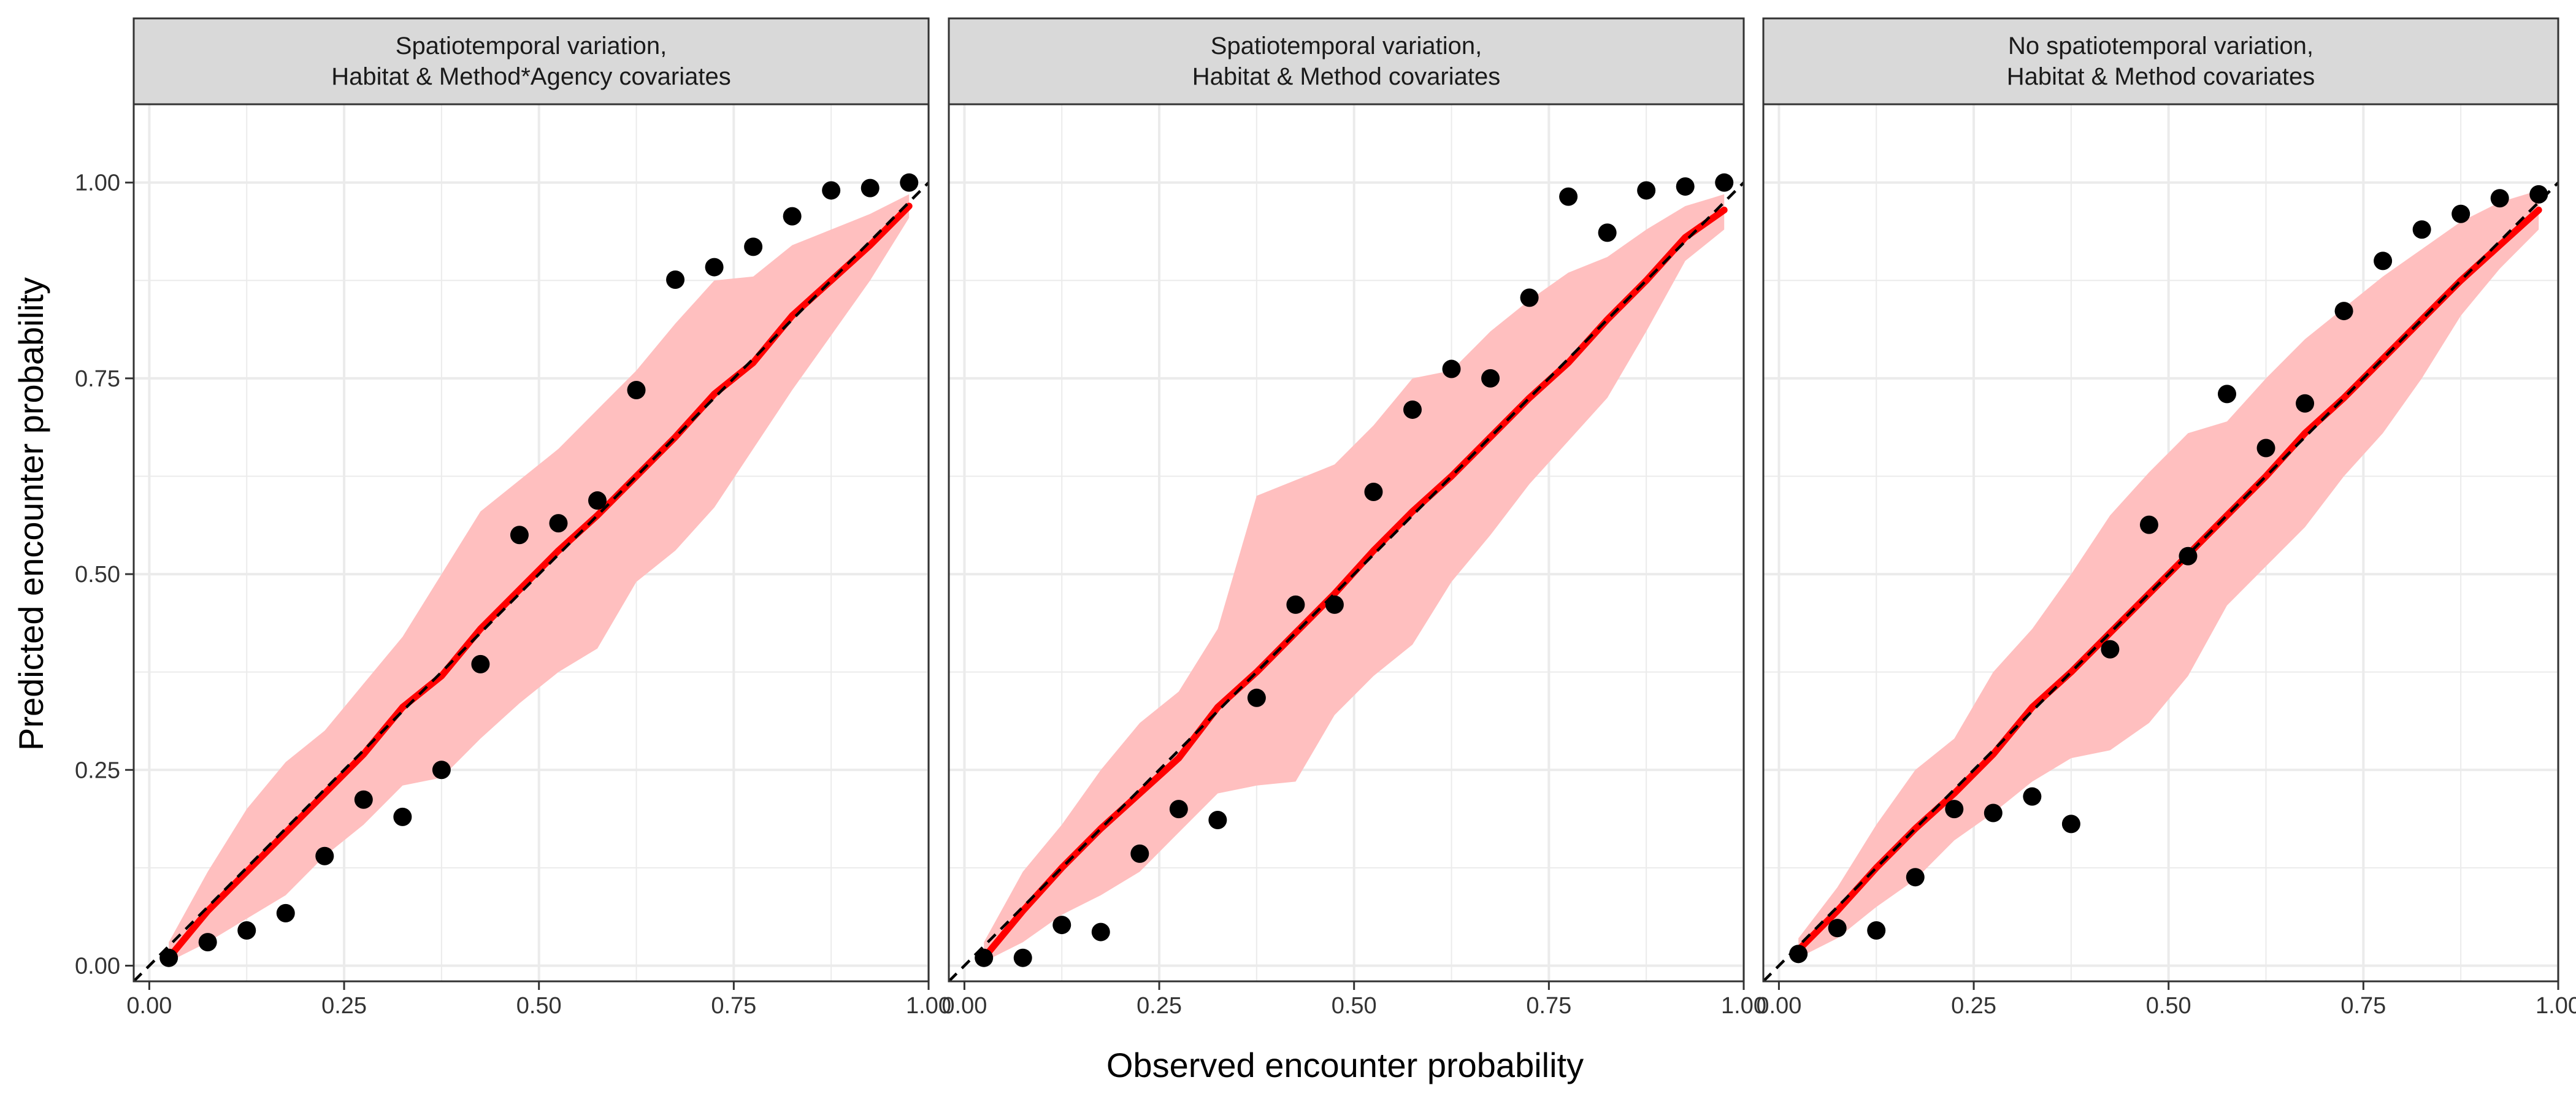  What do you see at coordinates (97, 379) in the screenshot?
I see `y-tick-label: 0.75` at bounding box center [97, 379].